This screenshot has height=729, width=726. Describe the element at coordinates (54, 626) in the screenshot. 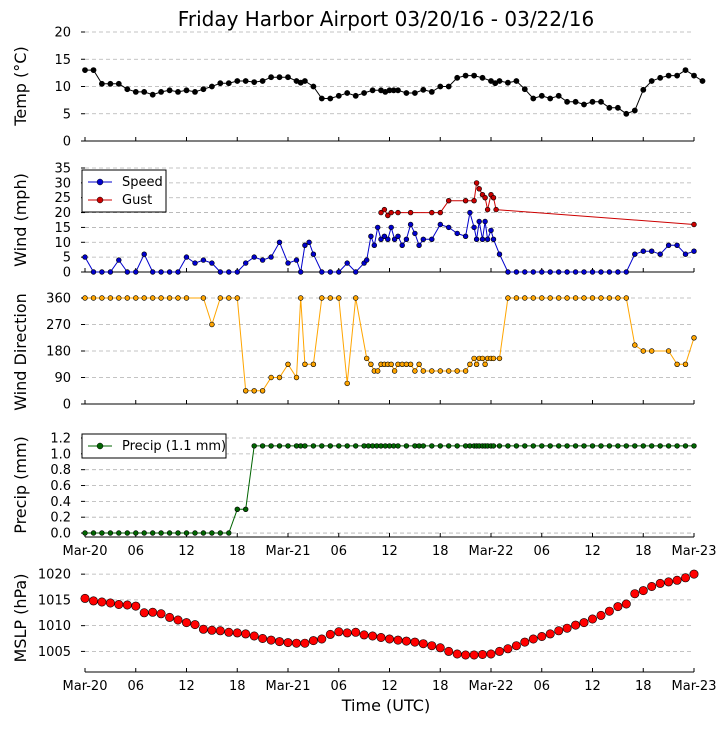

I see `mslp-y-tick-label: 1010` at that location.